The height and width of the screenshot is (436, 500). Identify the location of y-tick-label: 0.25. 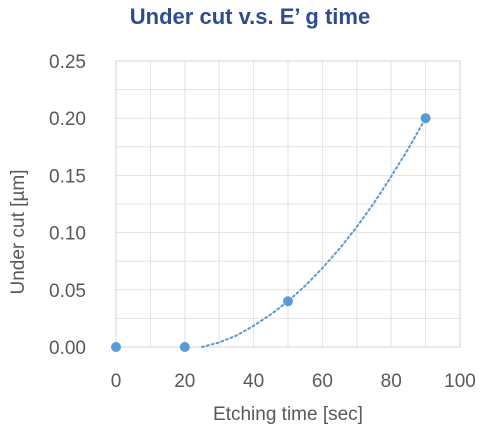
(67, 62).